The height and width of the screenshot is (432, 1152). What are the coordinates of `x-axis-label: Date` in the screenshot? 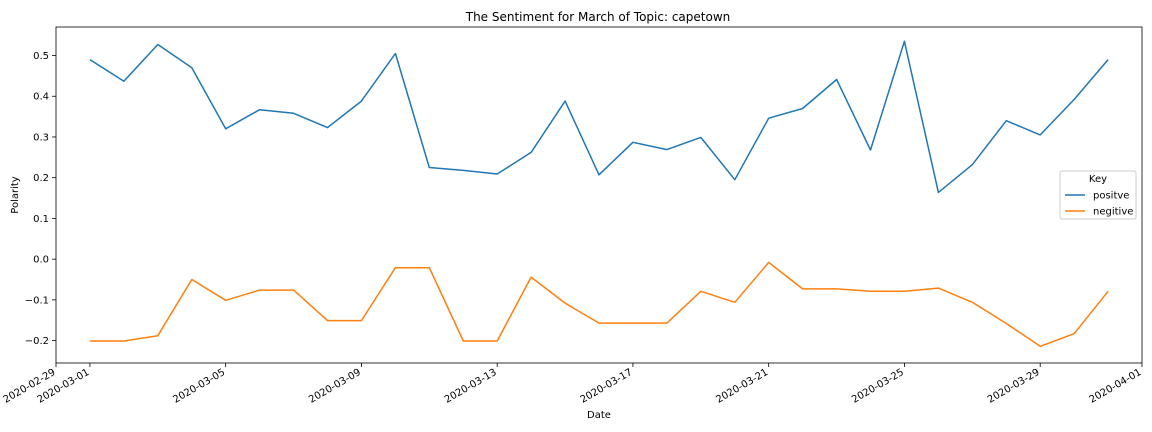 It's located at (599, 415).